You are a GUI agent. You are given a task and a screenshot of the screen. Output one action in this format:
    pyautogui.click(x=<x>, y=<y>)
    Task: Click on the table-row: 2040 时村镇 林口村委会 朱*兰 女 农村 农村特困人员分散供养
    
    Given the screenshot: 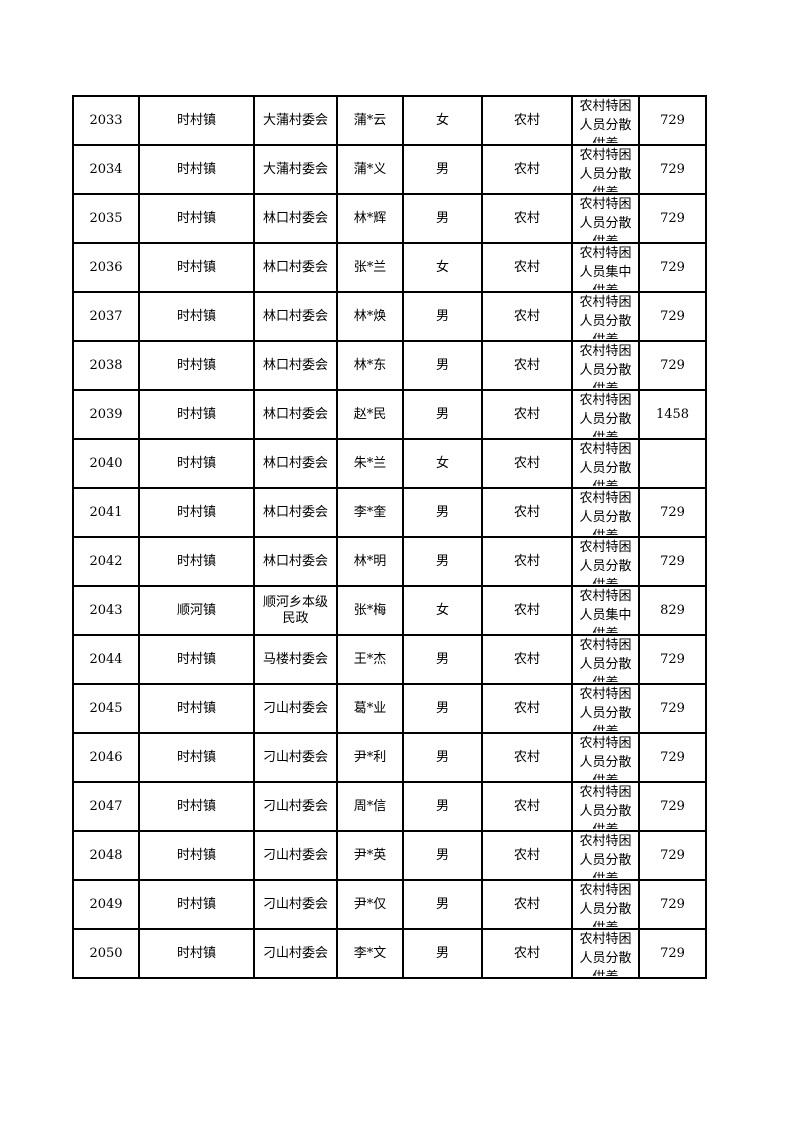 What is the action you would take?
    pyautogui.click(x=389, y=463)
    